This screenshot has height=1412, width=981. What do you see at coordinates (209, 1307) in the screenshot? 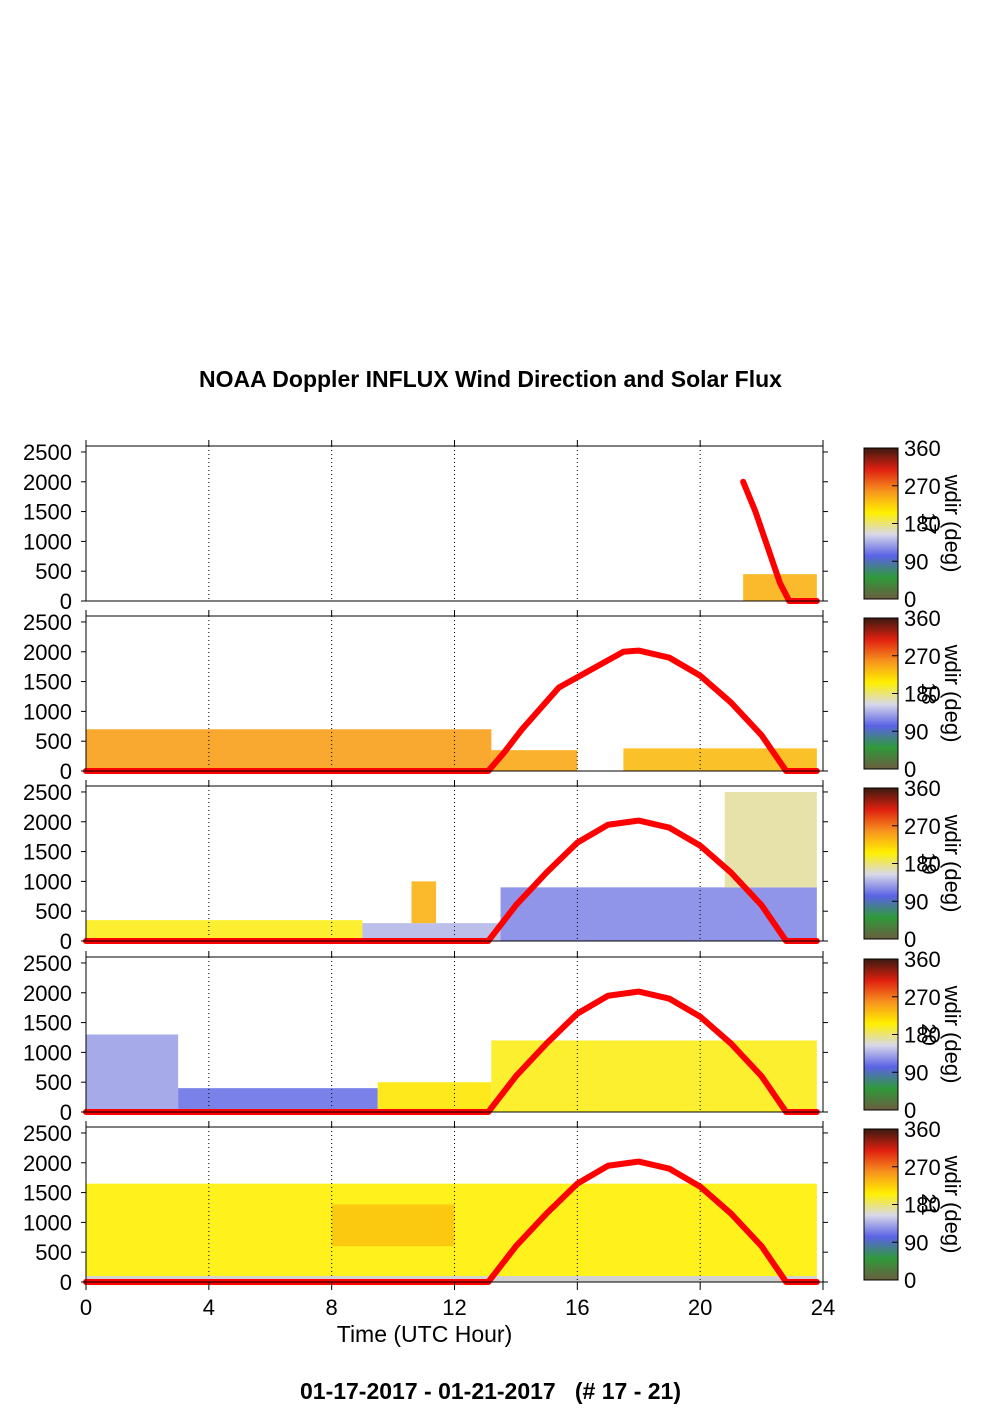
I see `x-tick-label: 4` at bounding box center [209, 1307].